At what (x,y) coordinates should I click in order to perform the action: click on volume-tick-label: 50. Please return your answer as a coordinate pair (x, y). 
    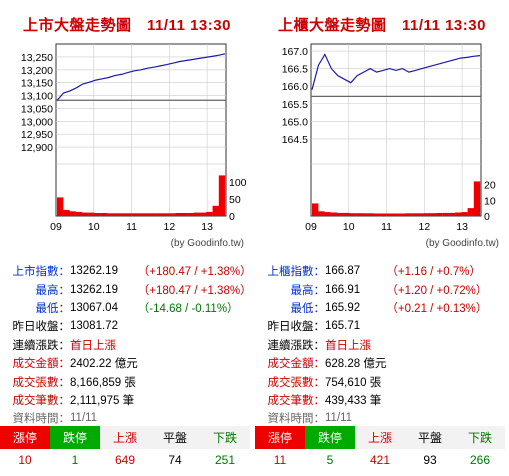
    Looking at the image, I should click on (235, 200).